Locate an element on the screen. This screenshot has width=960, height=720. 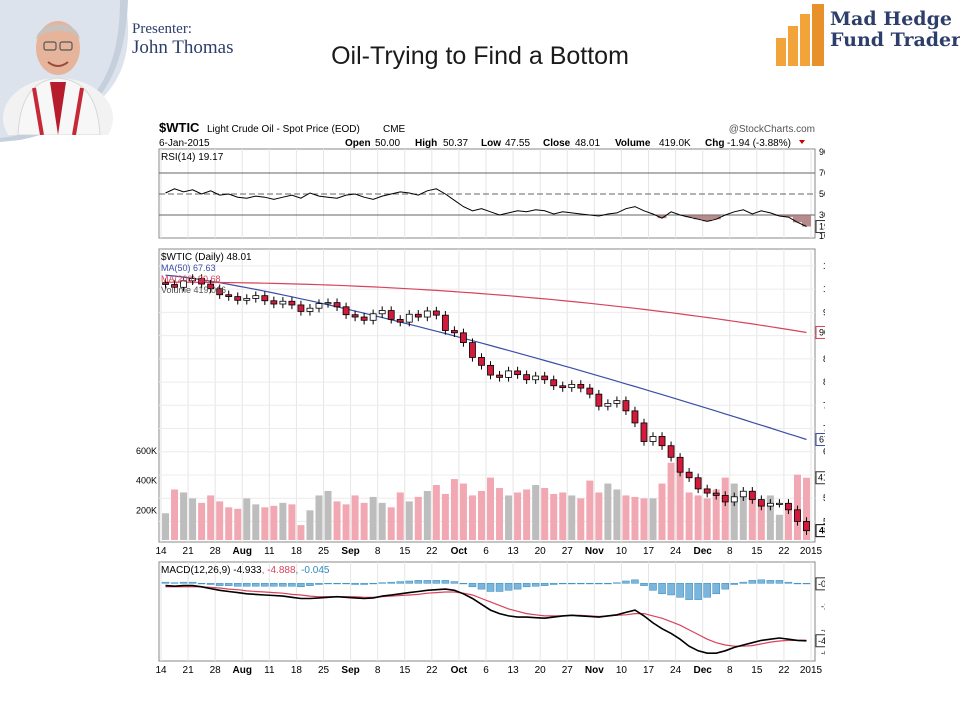
x-tick-label: 24 is located at coordinates (676, 670).